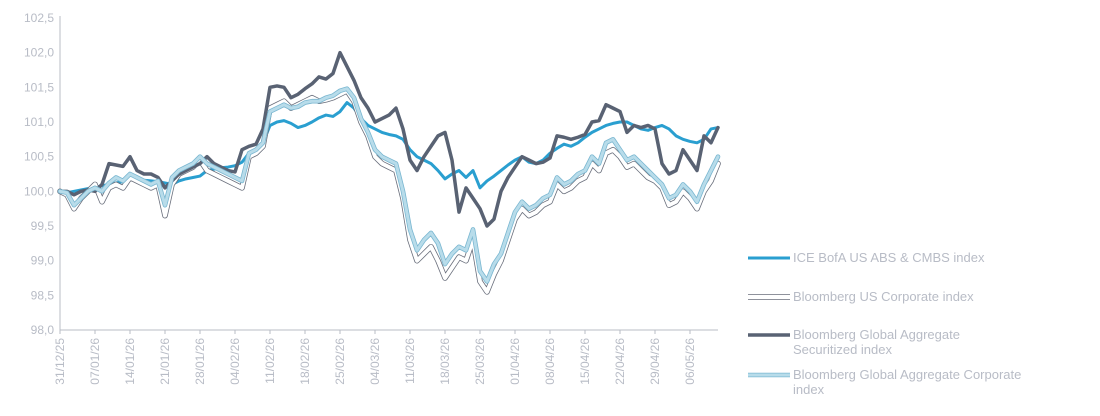 This screenshot has height=416, width=1100. What do you see at coordinates (39, 18) in the screenshot?
I see `y-tick-label: 102,5` at bounding box center [39, 18].